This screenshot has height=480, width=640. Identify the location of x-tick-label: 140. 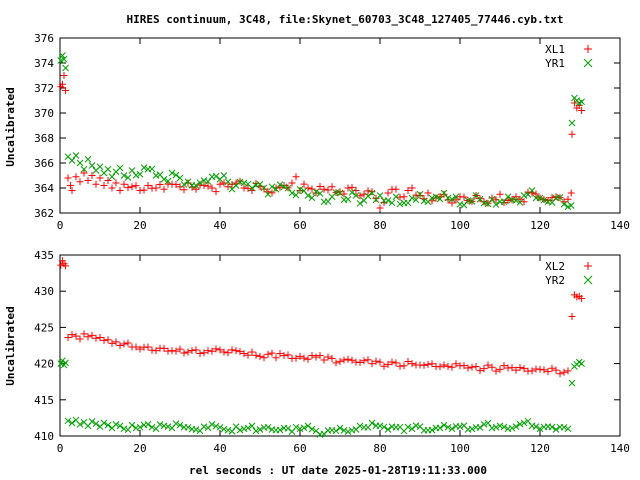
(620, 225).